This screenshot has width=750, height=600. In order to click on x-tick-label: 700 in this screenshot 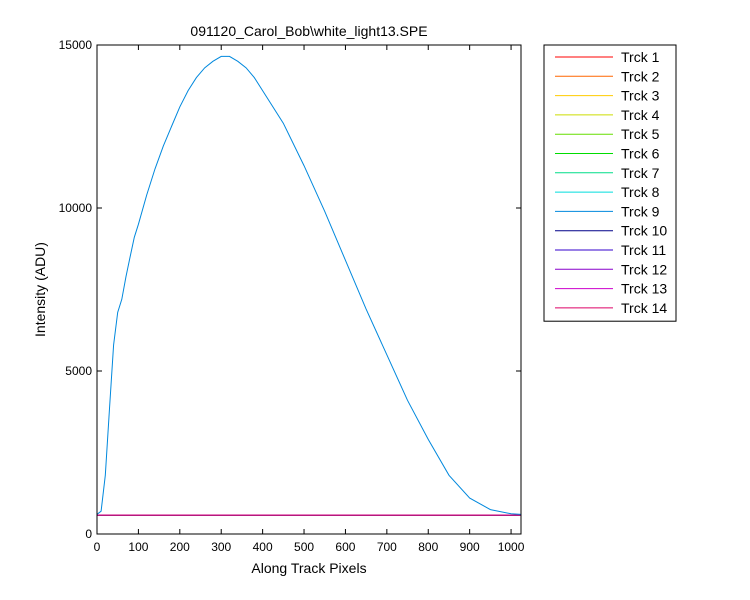, I will do `click(387, 547)`.